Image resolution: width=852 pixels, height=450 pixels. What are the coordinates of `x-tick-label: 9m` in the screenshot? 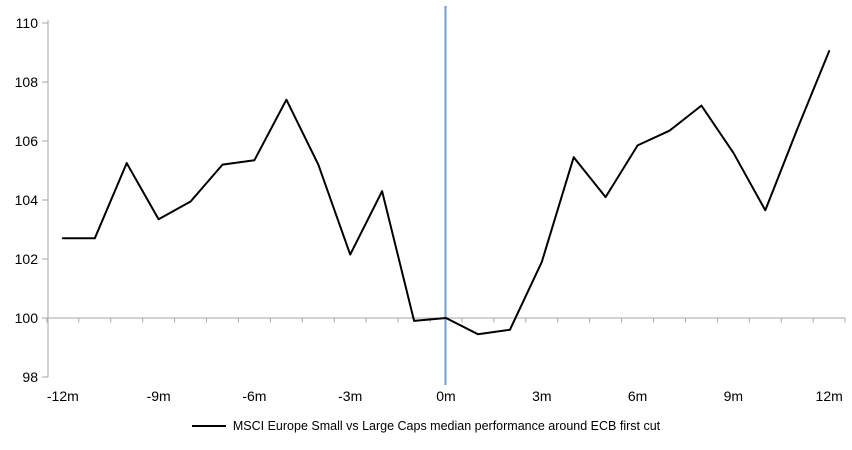 It's located at (733, 396).